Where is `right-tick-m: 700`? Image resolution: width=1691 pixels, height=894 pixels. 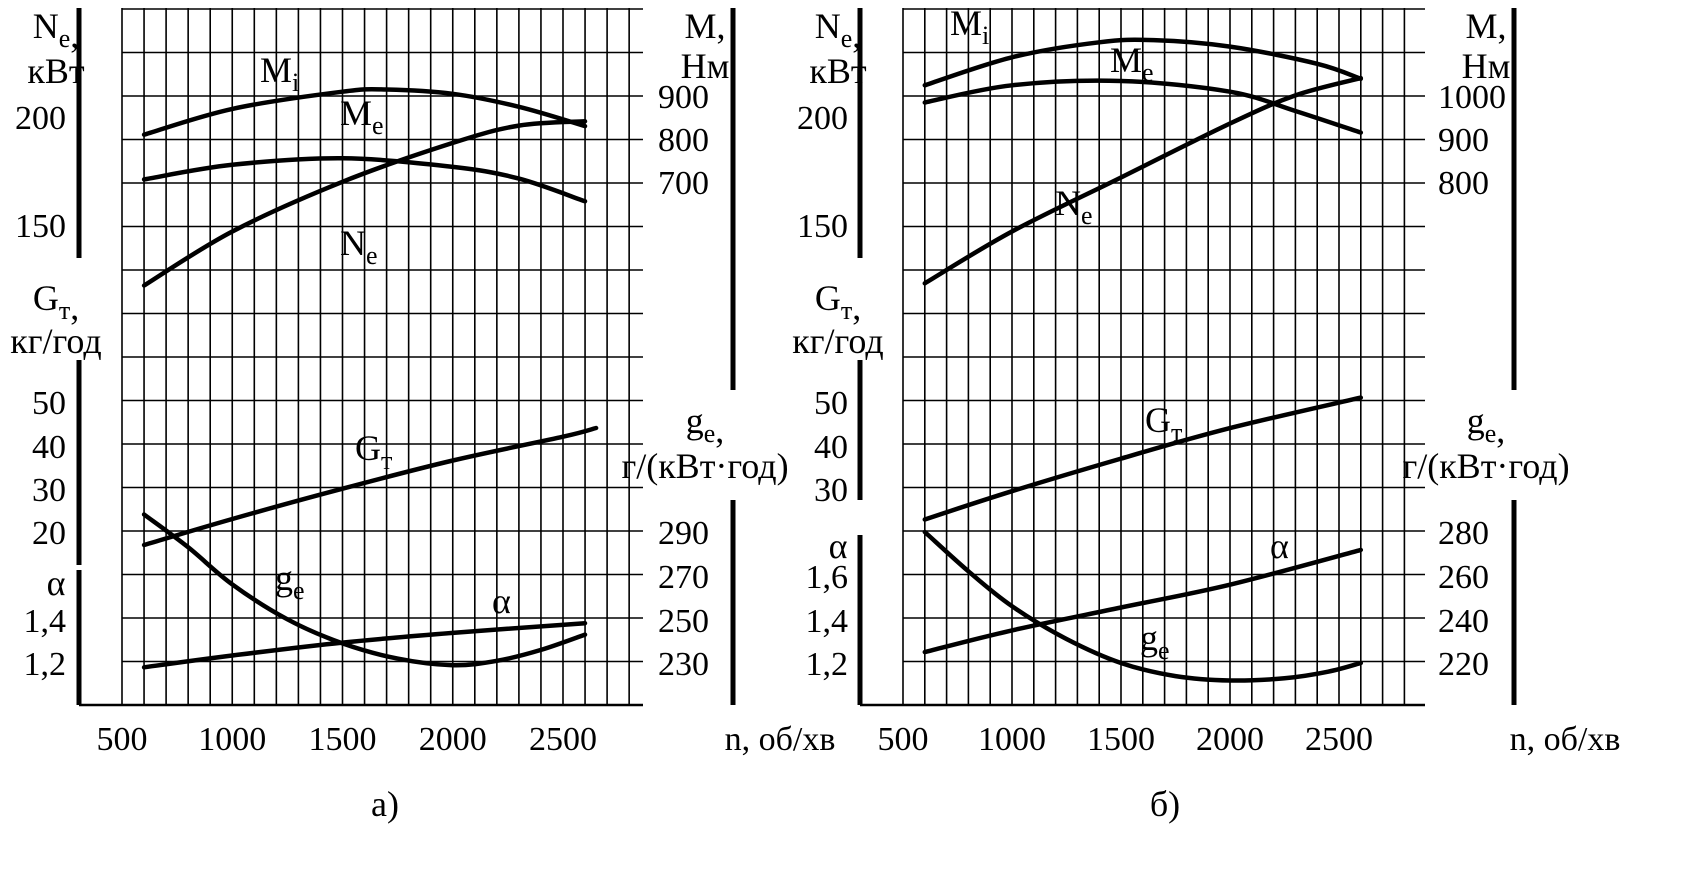
right-tick-m: 700 is located at coordinates (683, 183).